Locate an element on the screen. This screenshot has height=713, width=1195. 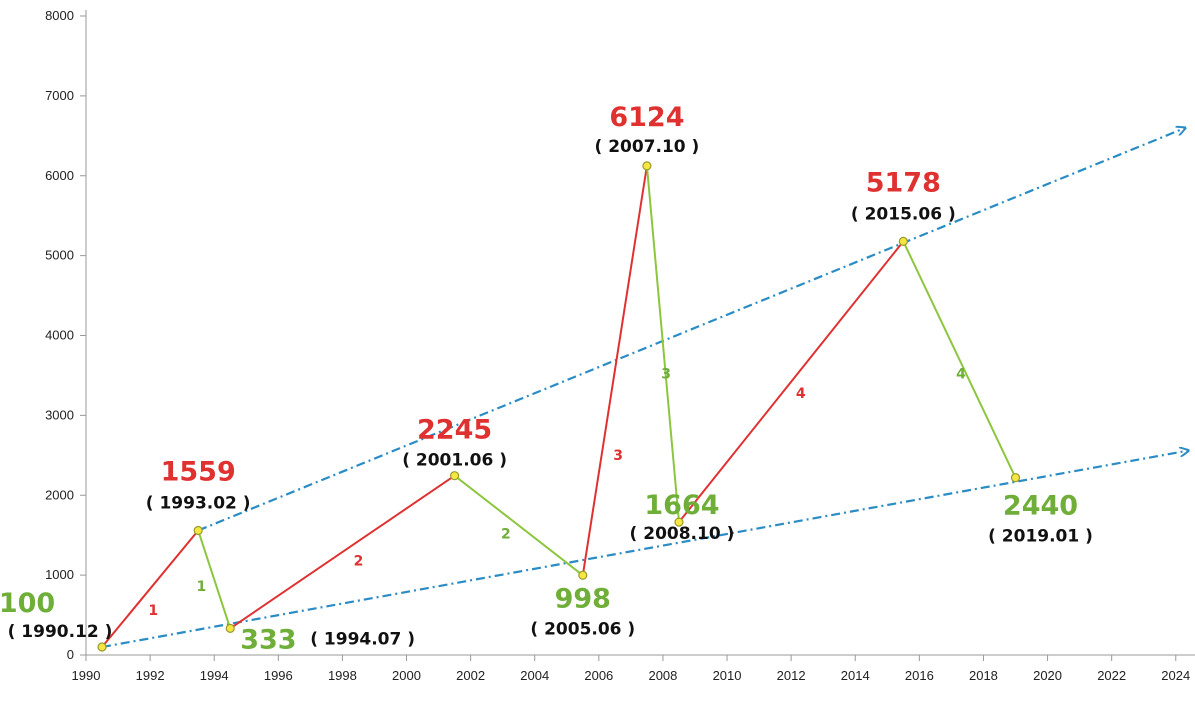
date-label: ( 2005.06 ) is located at coordinates (582, 629).